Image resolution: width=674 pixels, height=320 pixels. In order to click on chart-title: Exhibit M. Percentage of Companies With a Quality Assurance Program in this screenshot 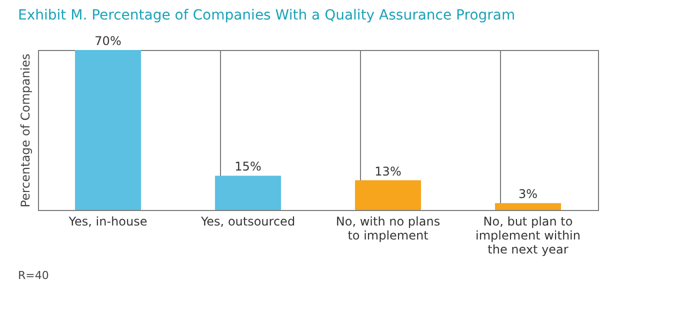, I will do `click(267, 16)`.